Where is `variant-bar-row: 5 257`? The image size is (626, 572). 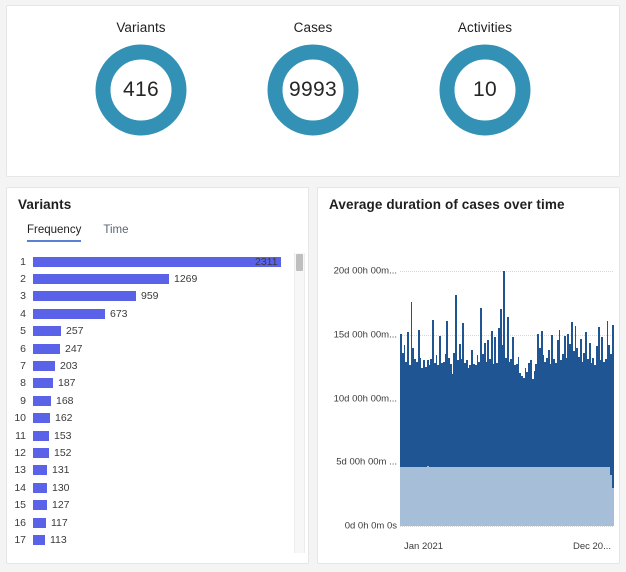
variant-bar-row: 5 257 is located at coordinates (149, 331).